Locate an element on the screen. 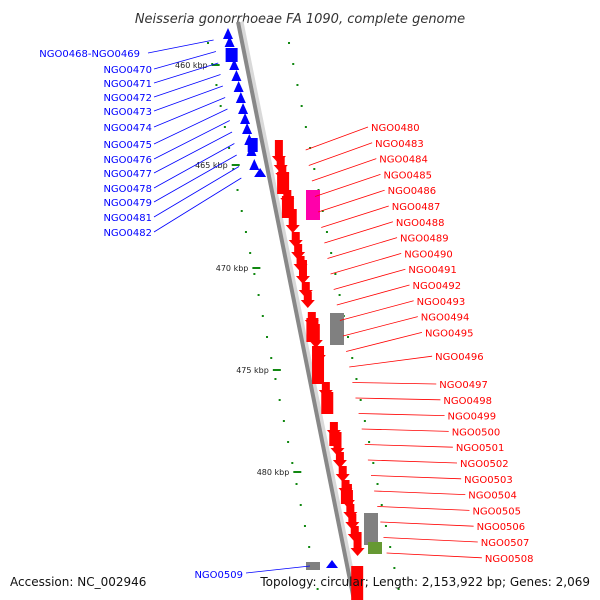 The width and height of the screenshot is (600, 600). gene-label-right: NGO0504 is located at coordinates (492, 496).